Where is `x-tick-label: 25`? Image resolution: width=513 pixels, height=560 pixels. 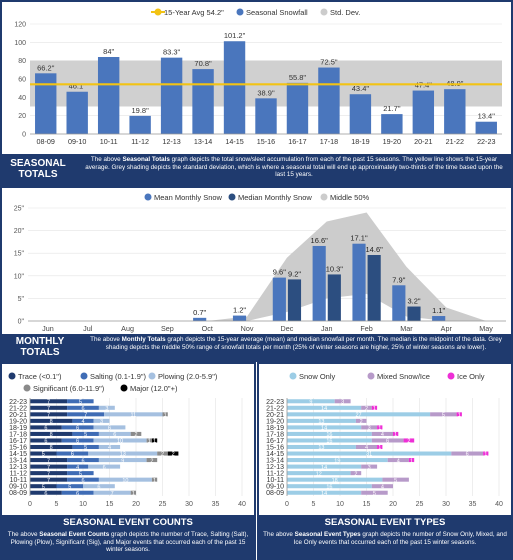
x-tick-label: 25 is located at coordinates (163, 504).